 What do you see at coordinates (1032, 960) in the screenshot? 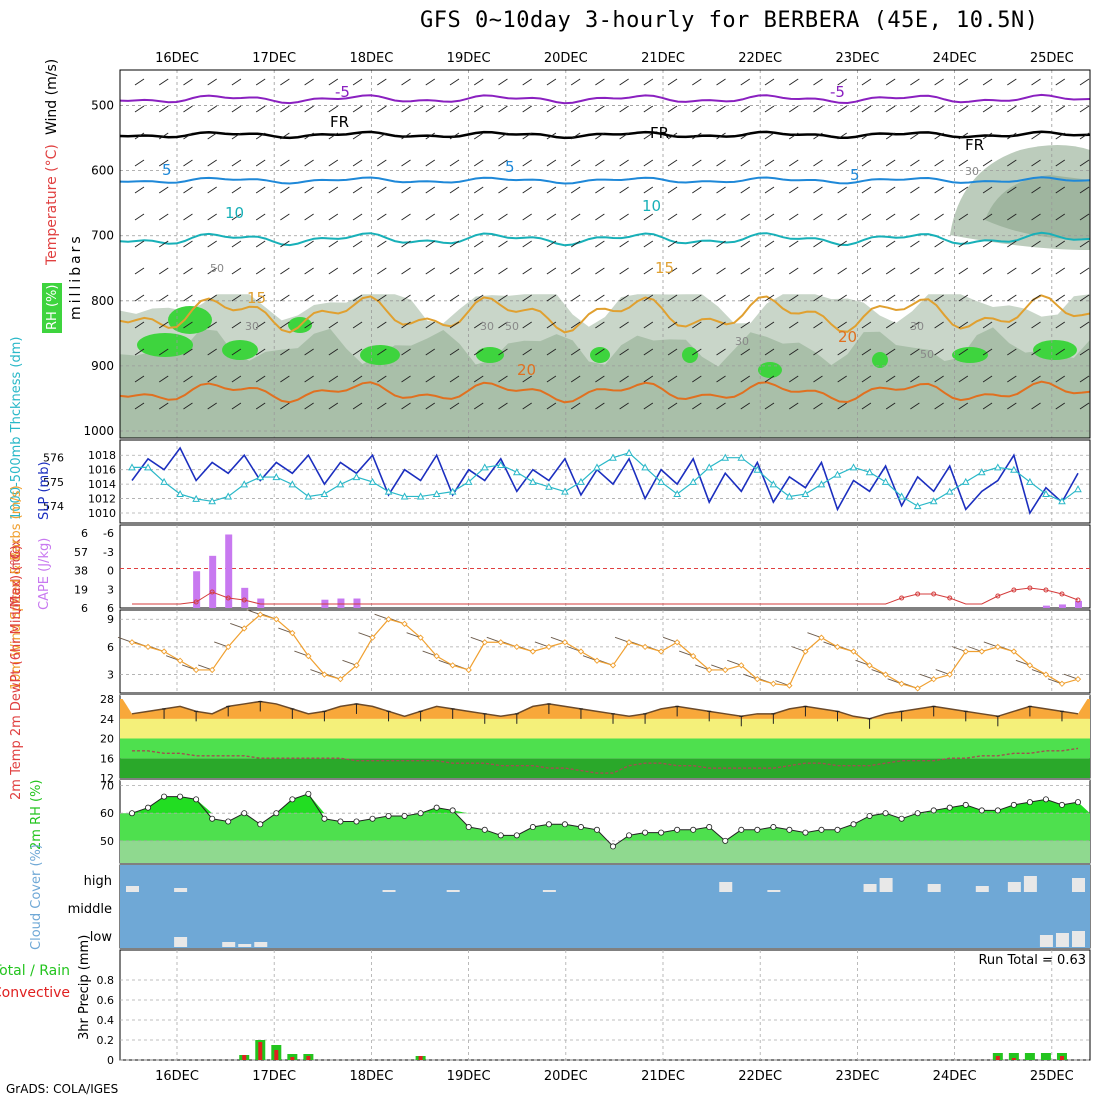
I see `precip-run-total: Run Total = 0.63` at bounding box center [1032, 960].